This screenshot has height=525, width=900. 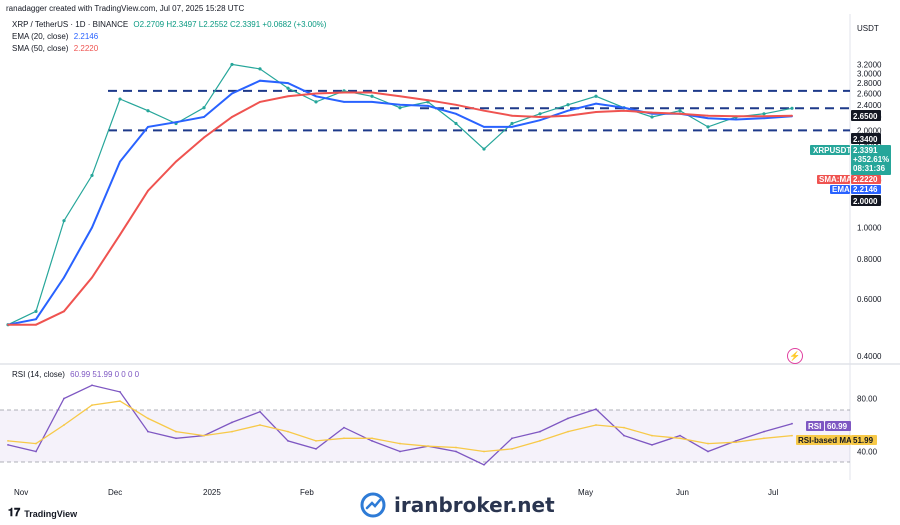 I want to click on ema-label: EMA (20, close), so click(x=40, y=36).